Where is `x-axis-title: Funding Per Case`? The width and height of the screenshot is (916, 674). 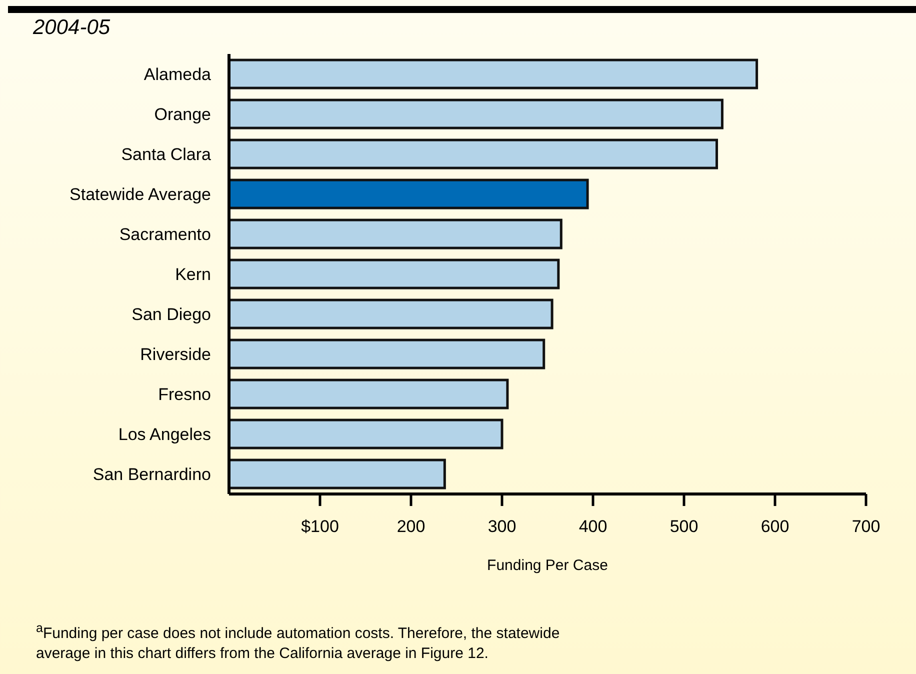 x-axis-title: Funding Per Case is located at coordinates (547, 565).